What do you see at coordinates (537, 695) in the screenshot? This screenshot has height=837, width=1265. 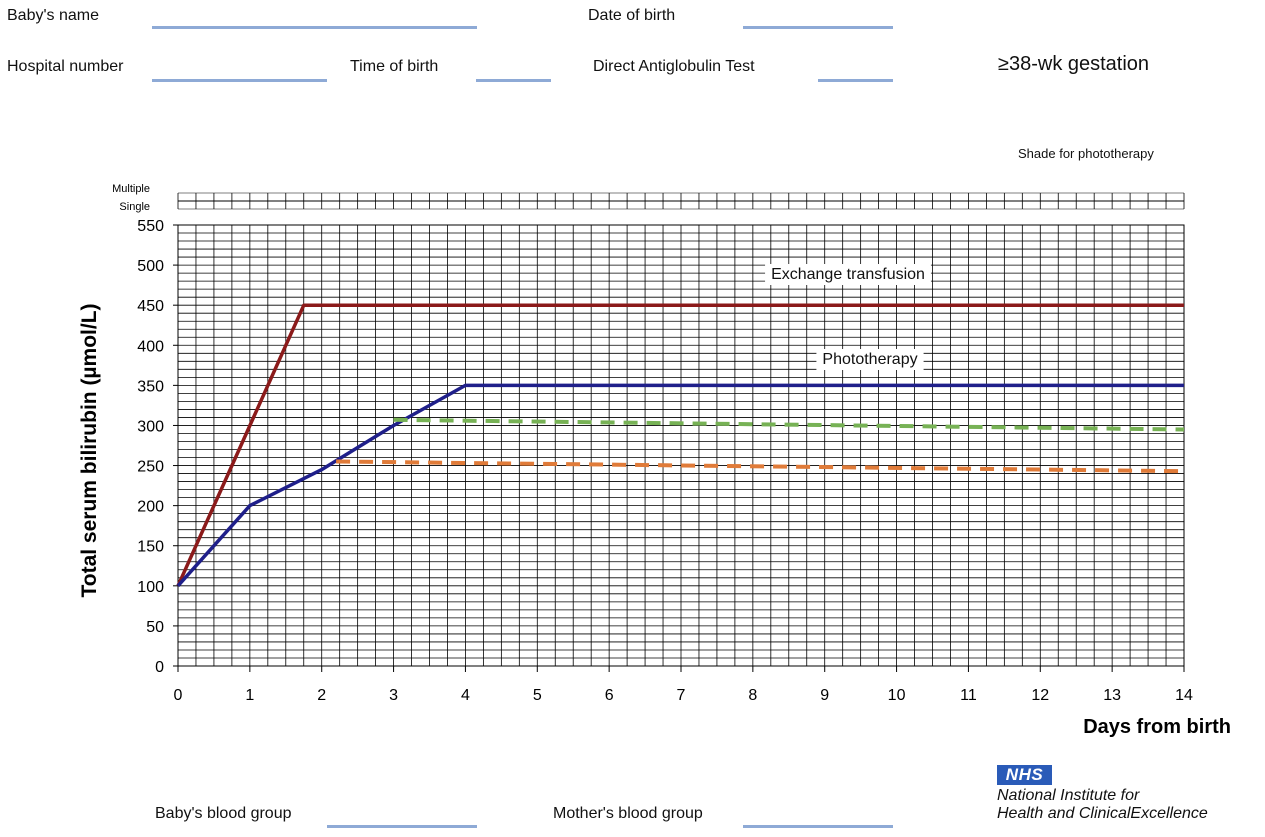 I see `x-tick-label: 5` at bounding box center [537, 695].